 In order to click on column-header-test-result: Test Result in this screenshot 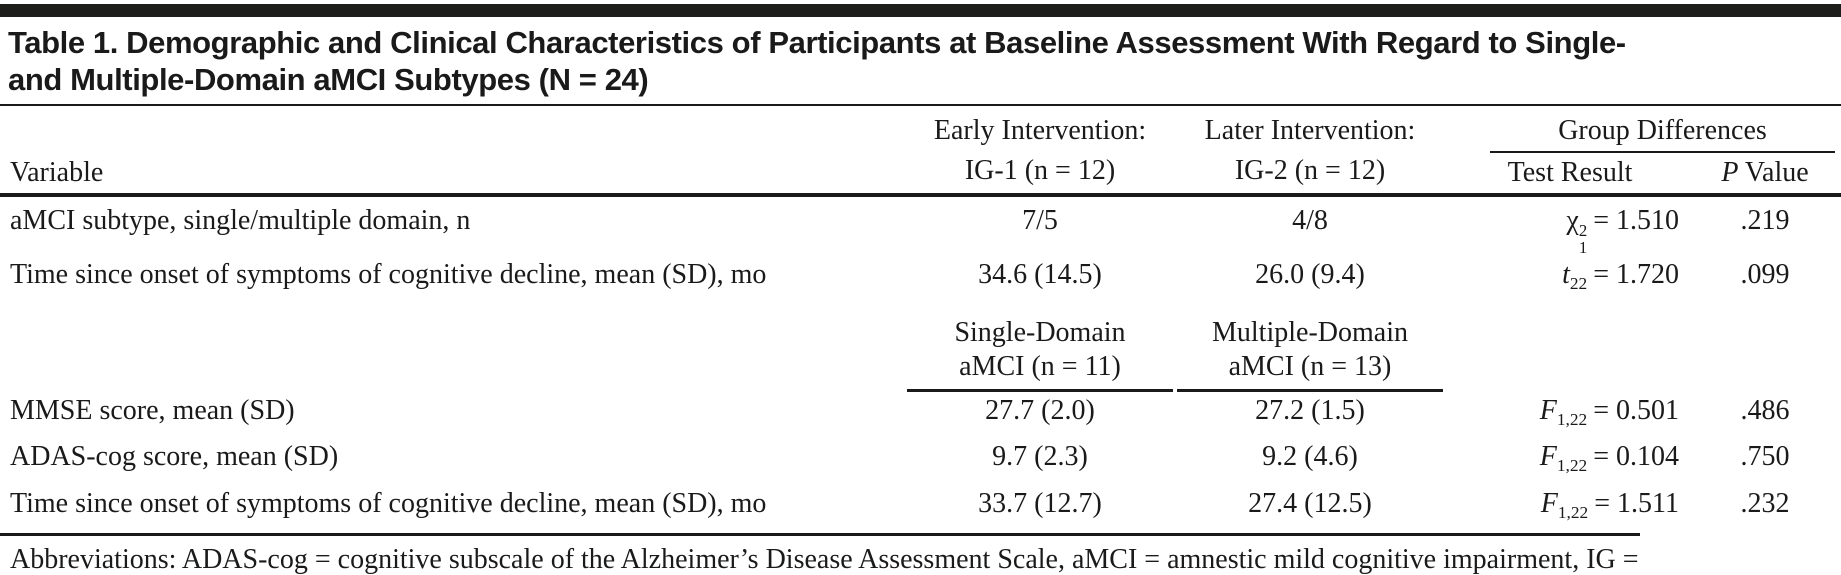, I will do `click(1570, 172)`.